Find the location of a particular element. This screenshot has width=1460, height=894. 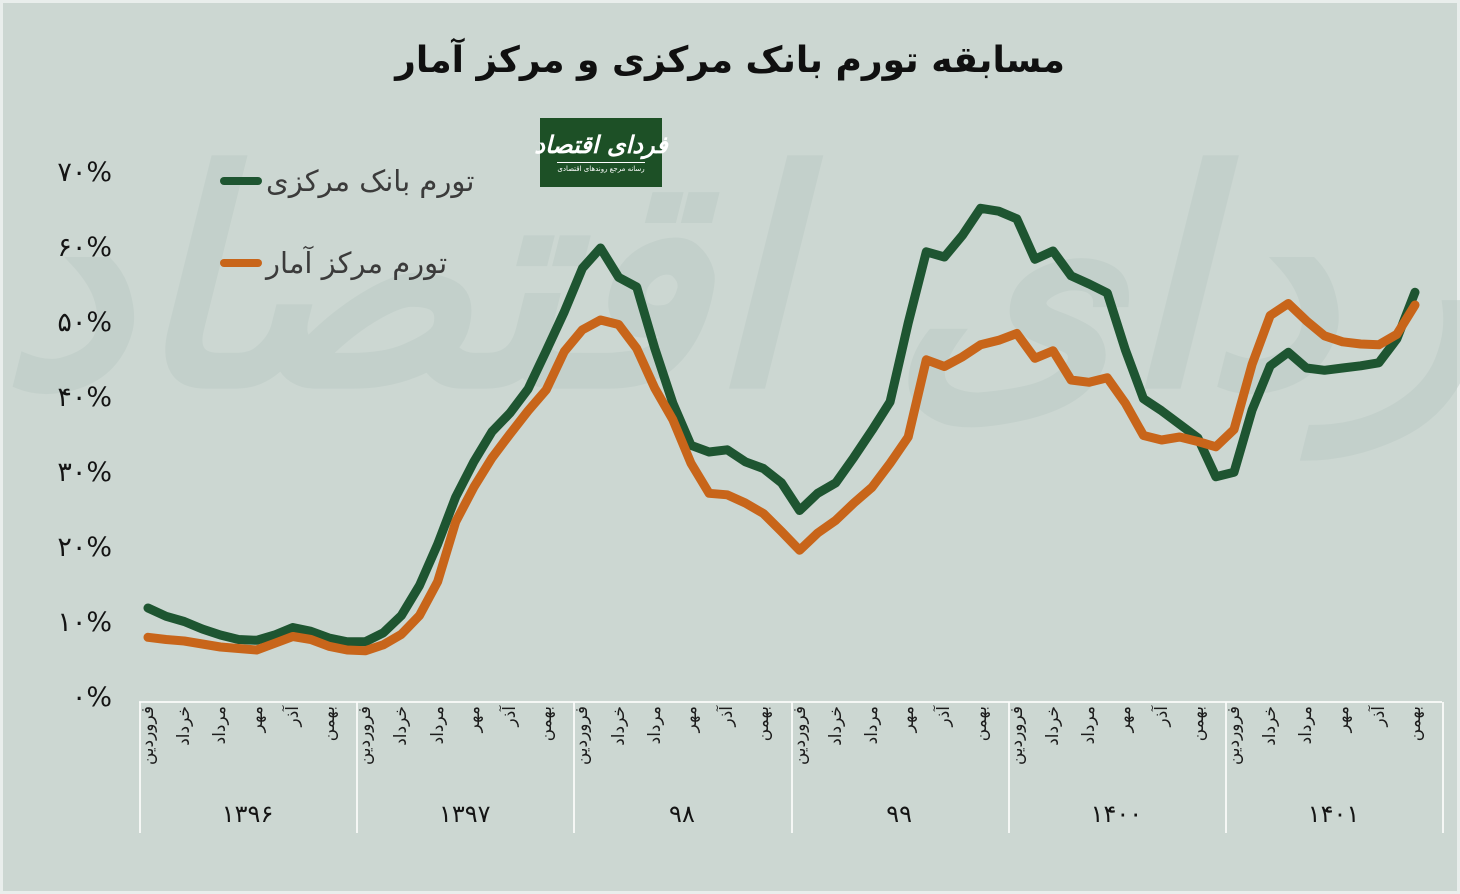

y-tick-50: ۵۰% is located at coordinates (84, 322).